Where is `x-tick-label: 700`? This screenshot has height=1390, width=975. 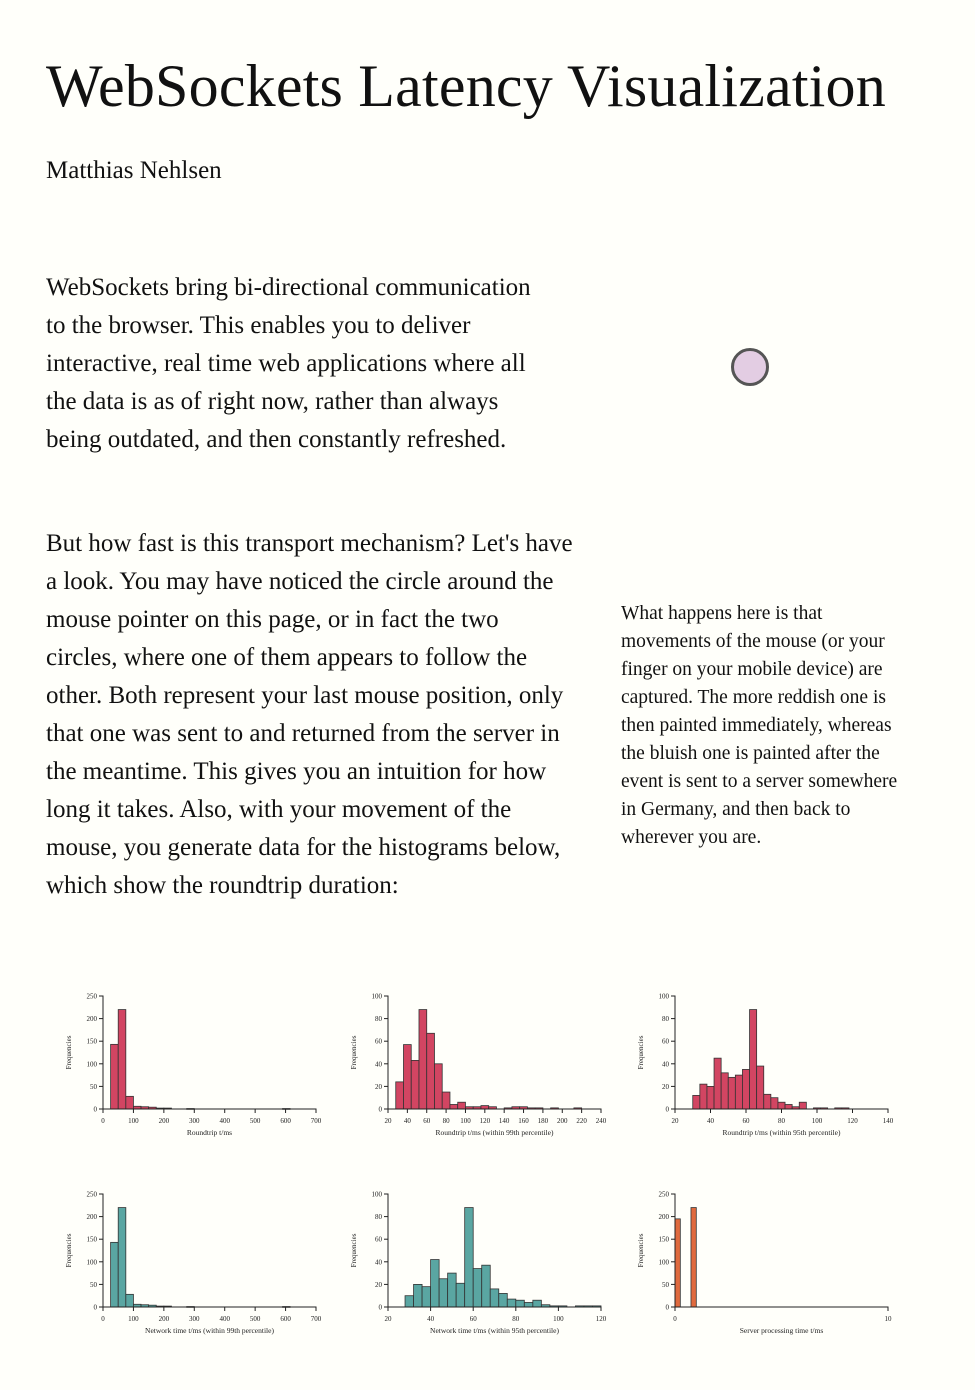
x-tick-label: 700 is located at coordinates (316, 1319).